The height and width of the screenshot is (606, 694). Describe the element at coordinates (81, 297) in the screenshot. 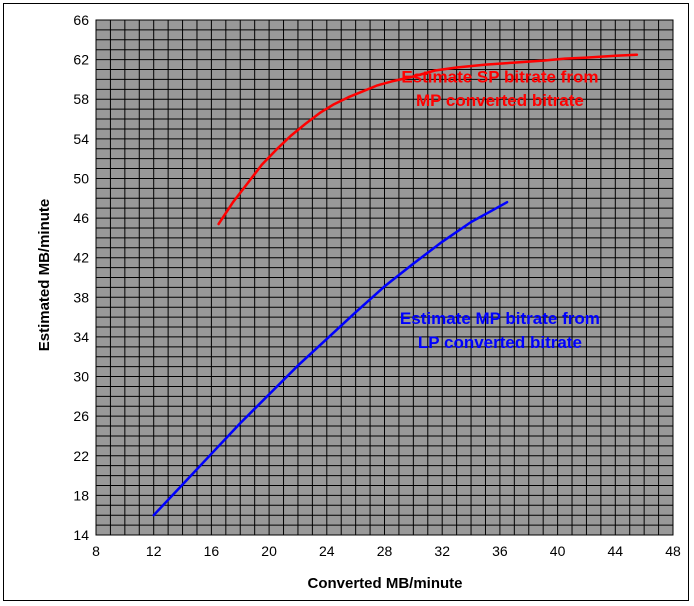

I see `y-tick-label: 38` at that location.